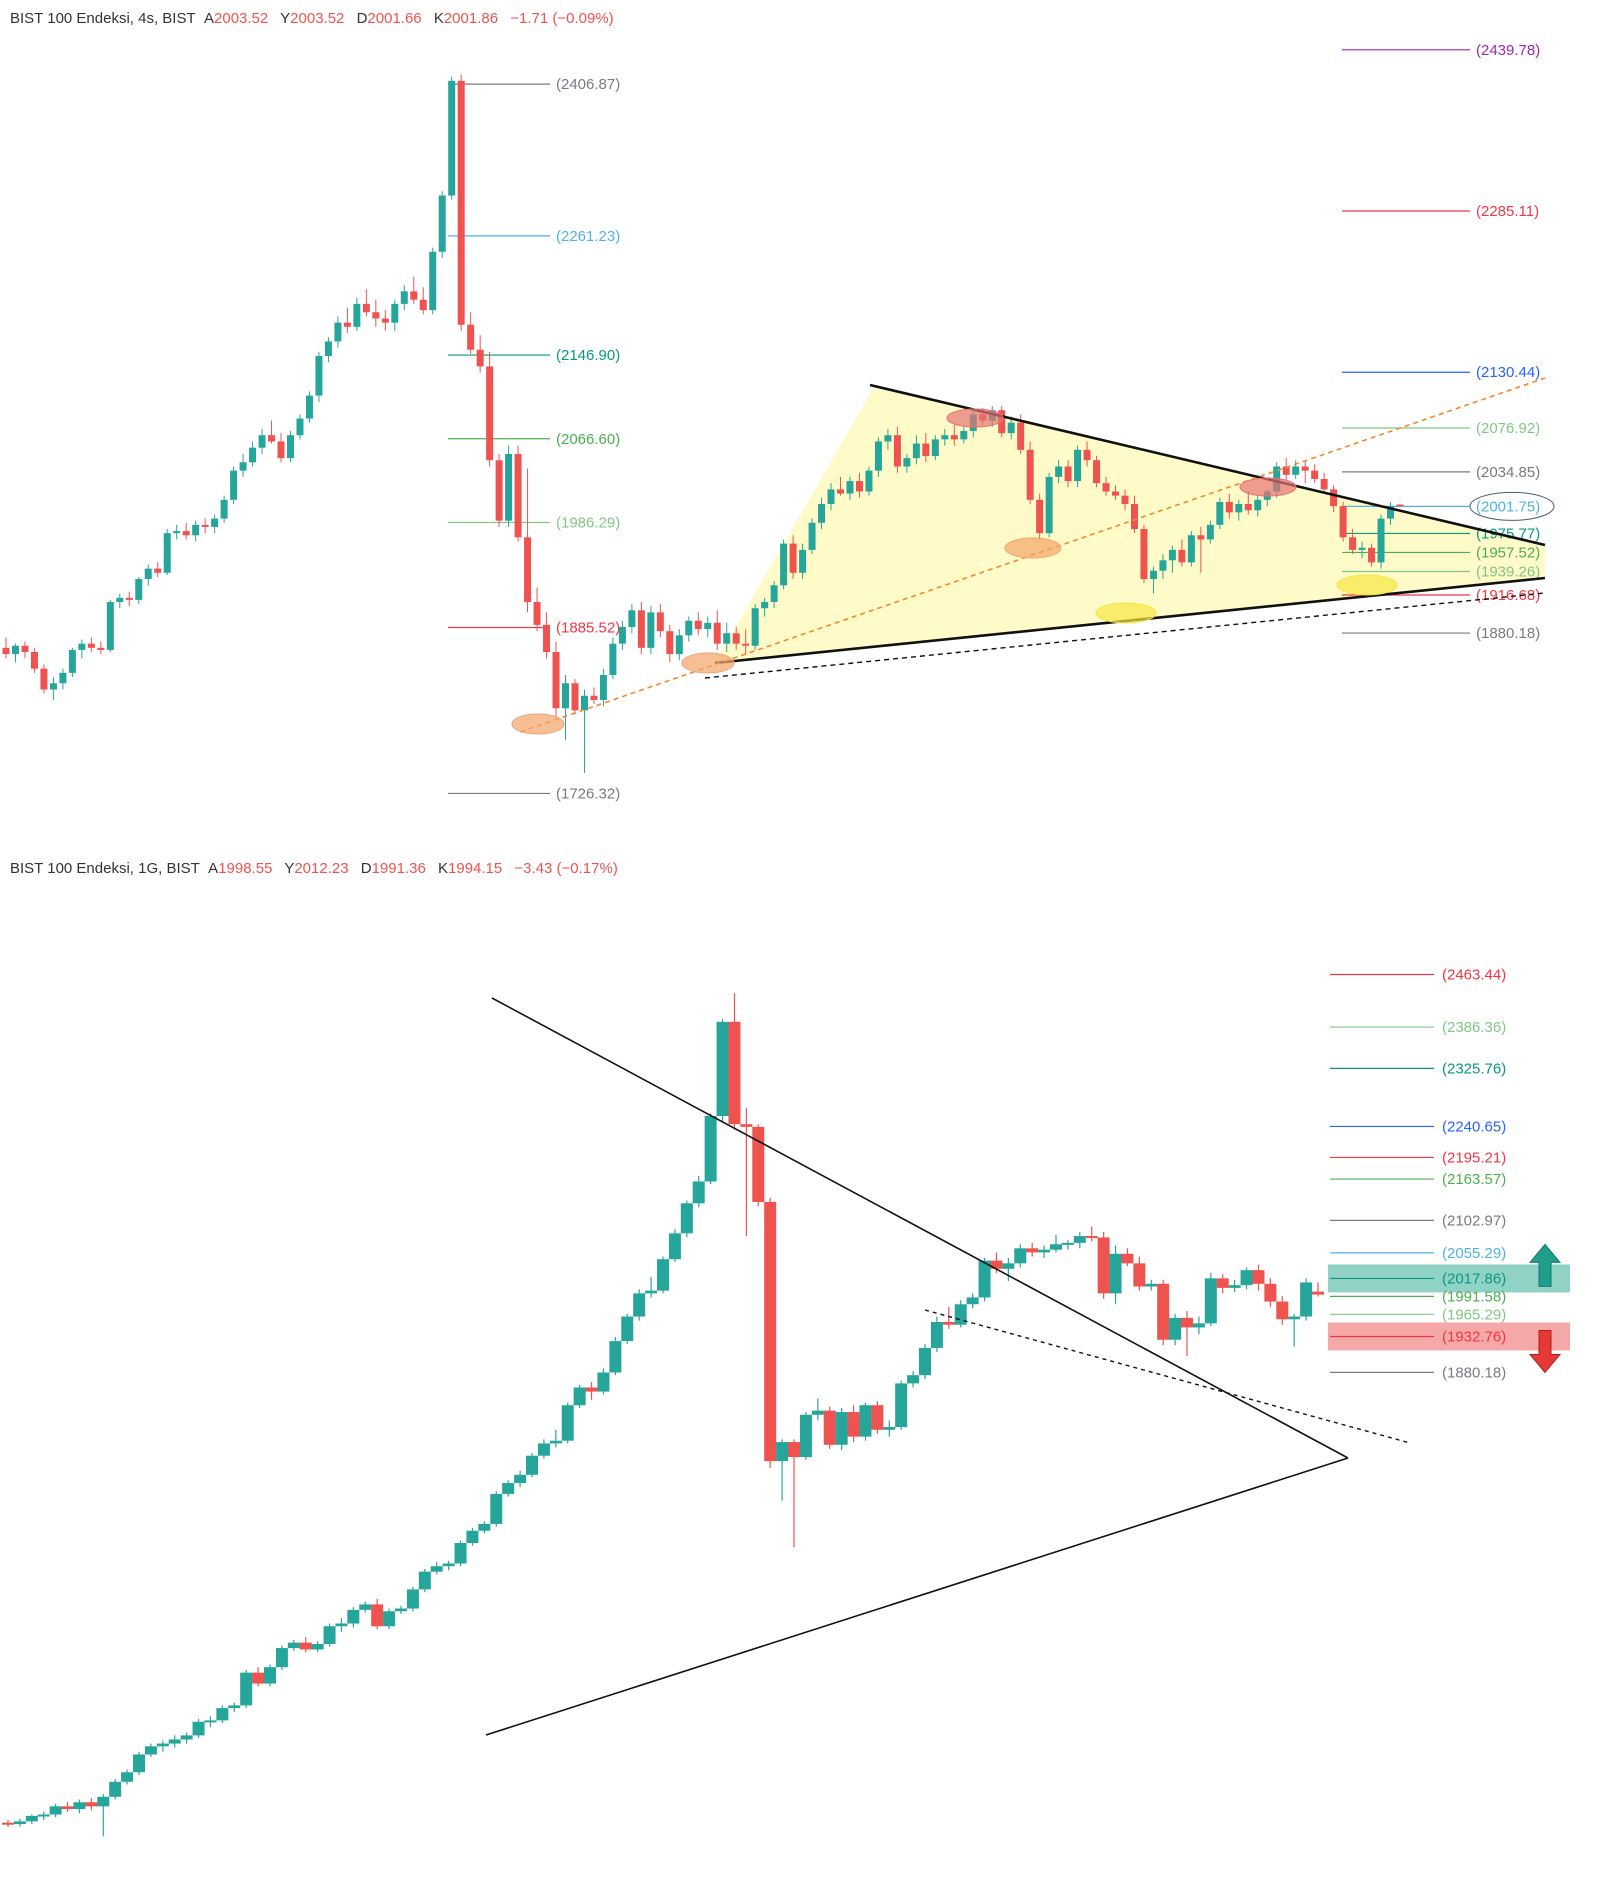 This screenshot has height=1884, width=1600. Describe the element at coordinates (1474, 1068) in the screenshot. I see `target-level-label: (2325.76)` at that location.